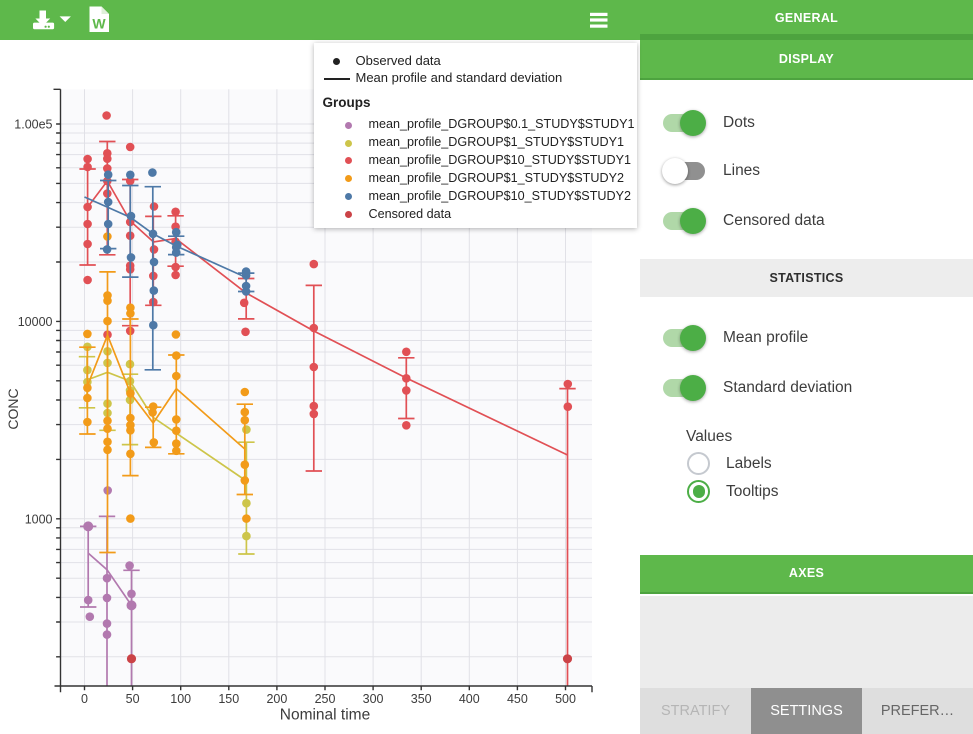 The image size is (973, 734). I want to click on svg-text: 200, so click(276, 699).